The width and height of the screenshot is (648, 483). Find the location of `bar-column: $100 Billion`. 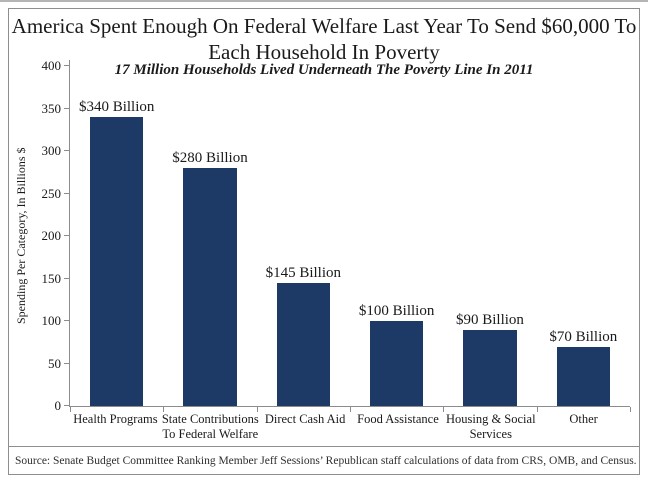

bar-column: $100 Billion is located at coordinates (396, 236).